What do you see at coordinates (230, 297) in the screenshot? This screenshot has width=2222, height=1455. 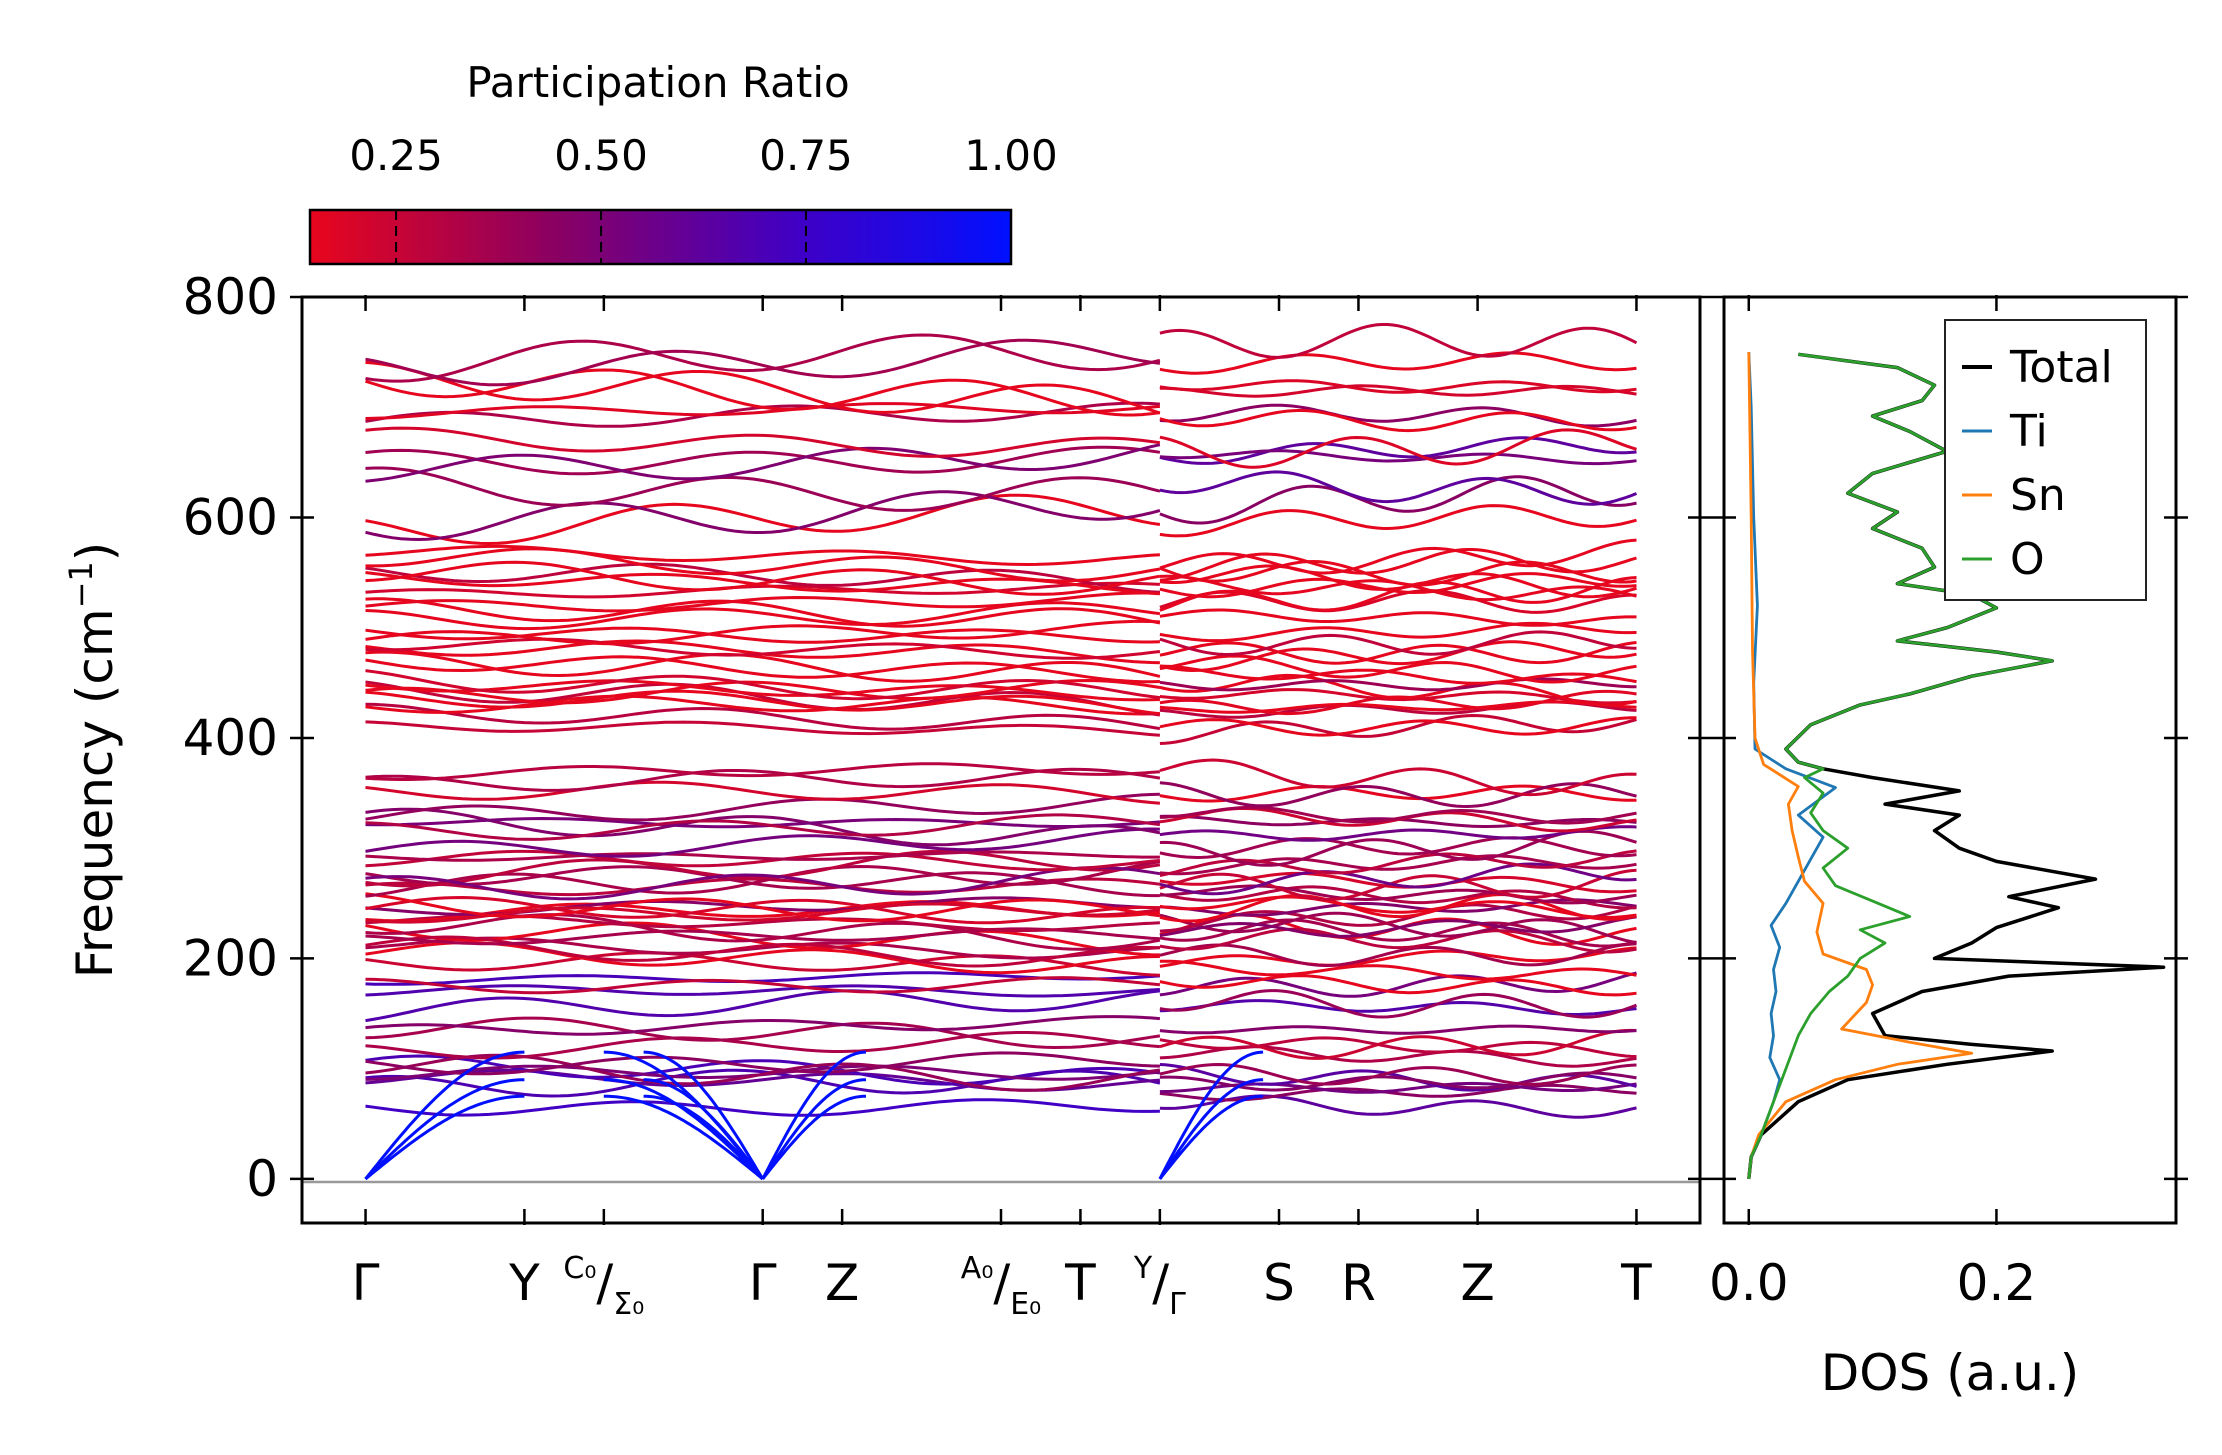 I see `y-tick-label: 800` at bounding box center [230, 297].